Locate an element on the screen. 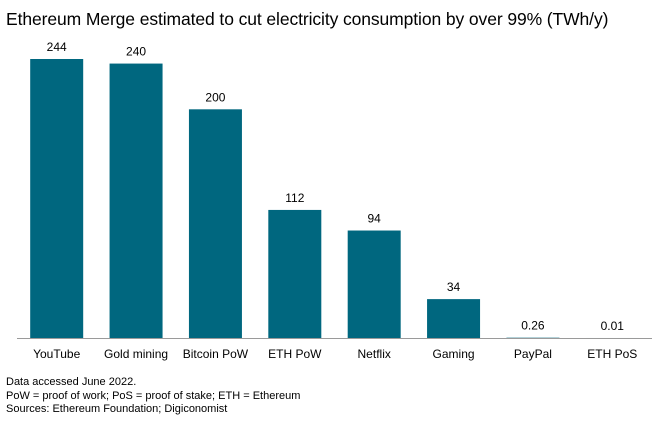 This screenshot has width=660, height=427. tick-label-eth-pos: ETH PoS is located at coordinates (612, 354).